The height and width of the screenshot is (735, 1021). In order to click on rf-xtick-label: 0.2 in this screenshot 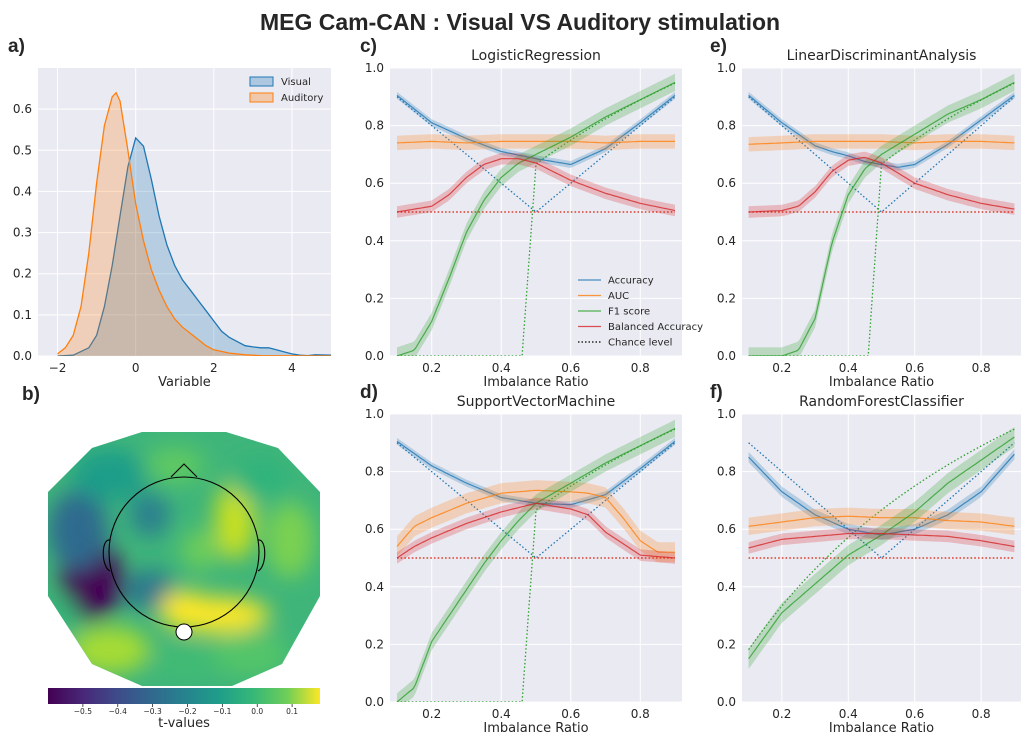, I will do `click(781, 714)`.